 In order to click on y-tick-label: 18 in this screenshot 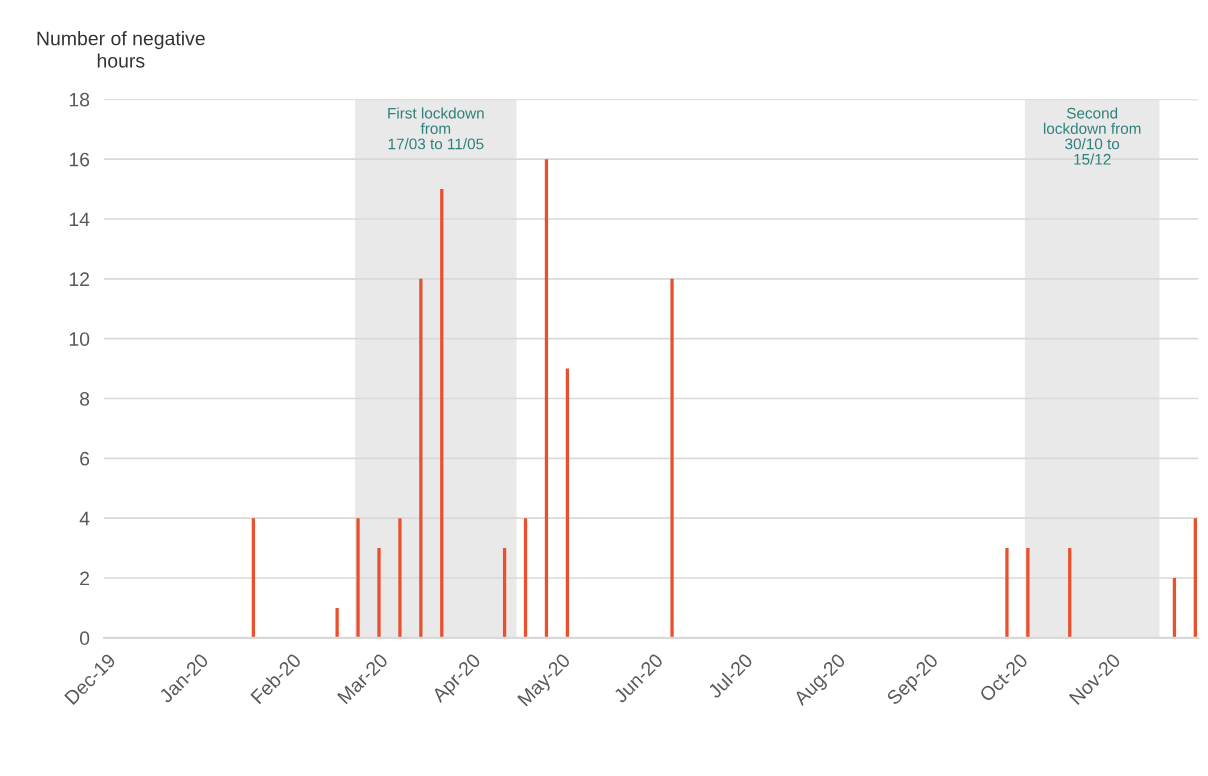, I will do `click(79, 99)`.